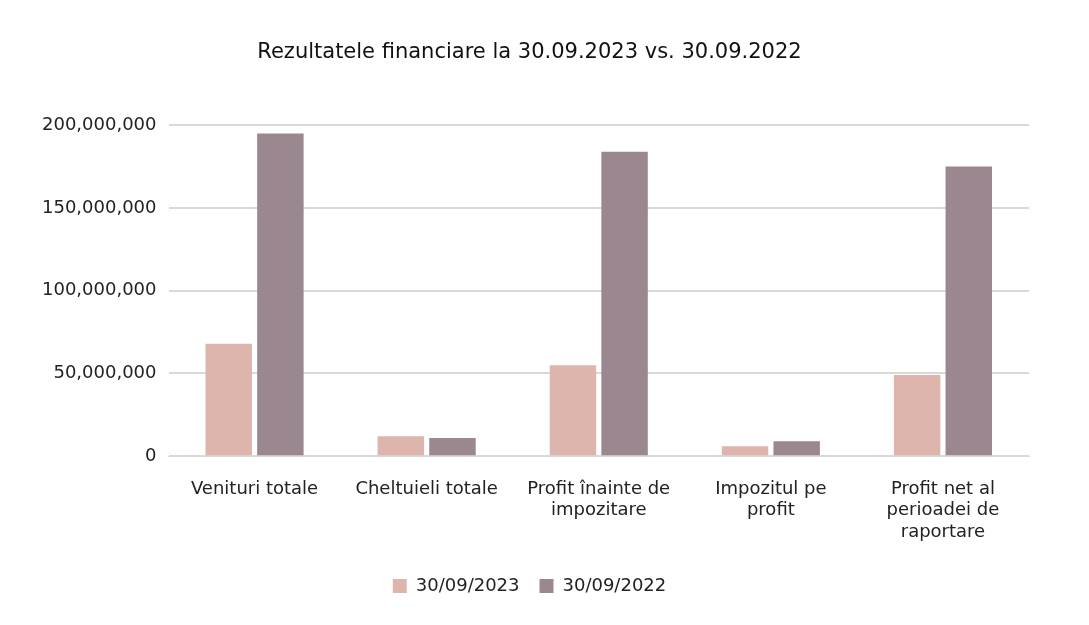 This screenshot has width=1089, height=625. What do you see at coordinates (99, 123) in the screenshot?
I see `y-tick-label: 200,000,000` at bounding box center [99, 123].